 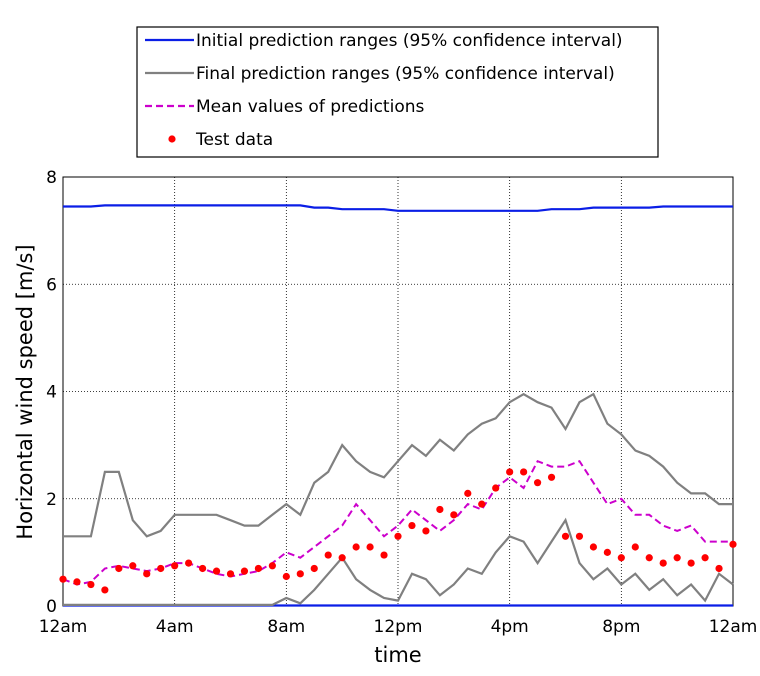 I want to click on legend-swatch, so click(x=172, y=139).